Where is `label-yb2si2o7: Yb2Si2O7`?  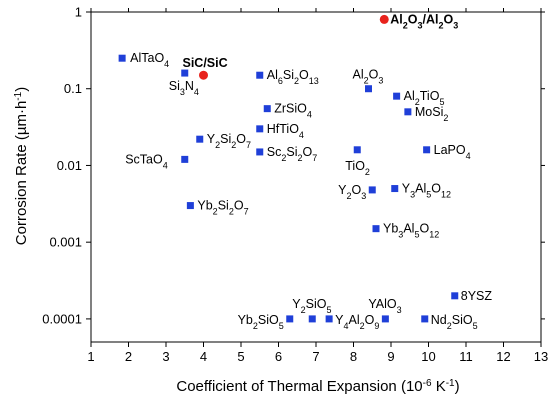 label-yb2si2o7: Yb2Si2O7 is located at coordinates (222, 208).